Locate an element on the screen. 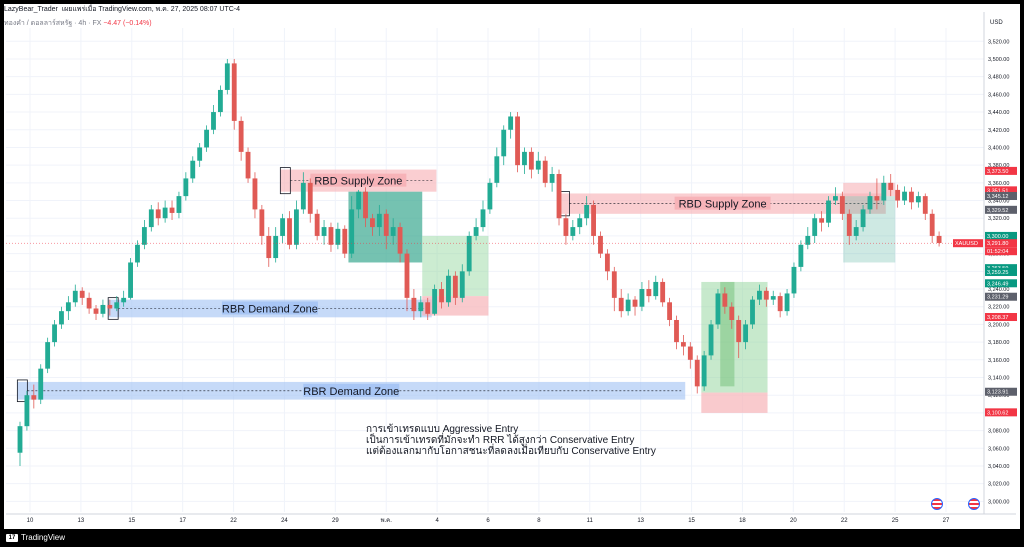  tradingview-logo-icon: 17 is located at coordinates (12, 537).